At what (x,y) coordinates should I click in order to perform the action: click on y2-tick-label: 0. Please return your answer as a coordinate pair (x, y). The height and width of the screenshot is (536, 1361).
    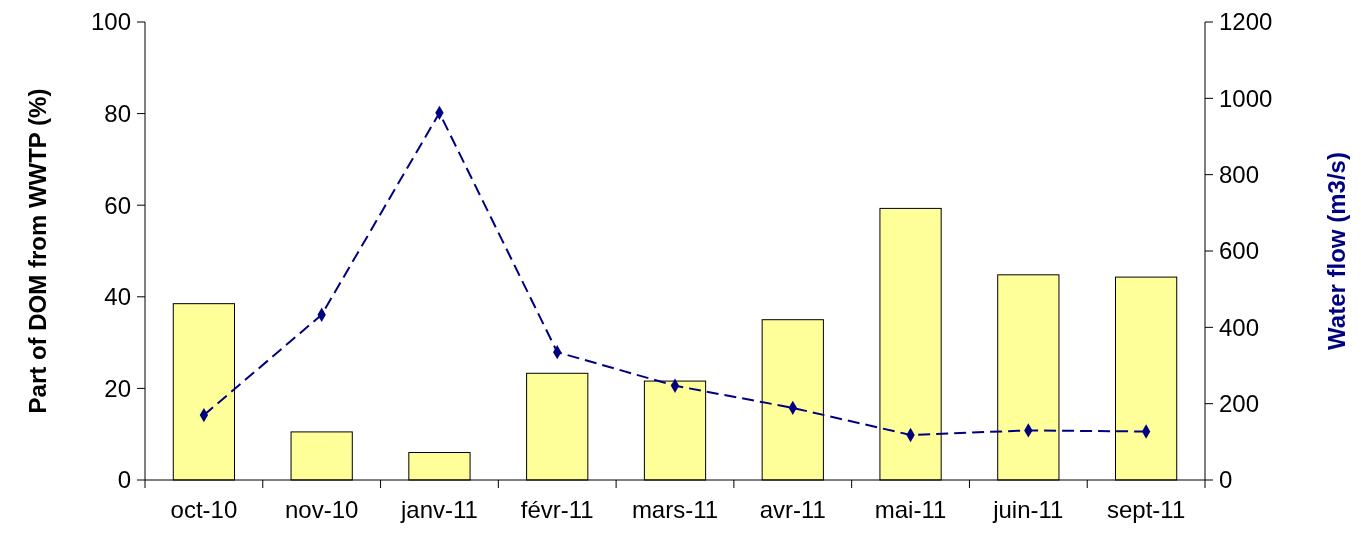
    Looking at the image, I should click on (1226, 480).